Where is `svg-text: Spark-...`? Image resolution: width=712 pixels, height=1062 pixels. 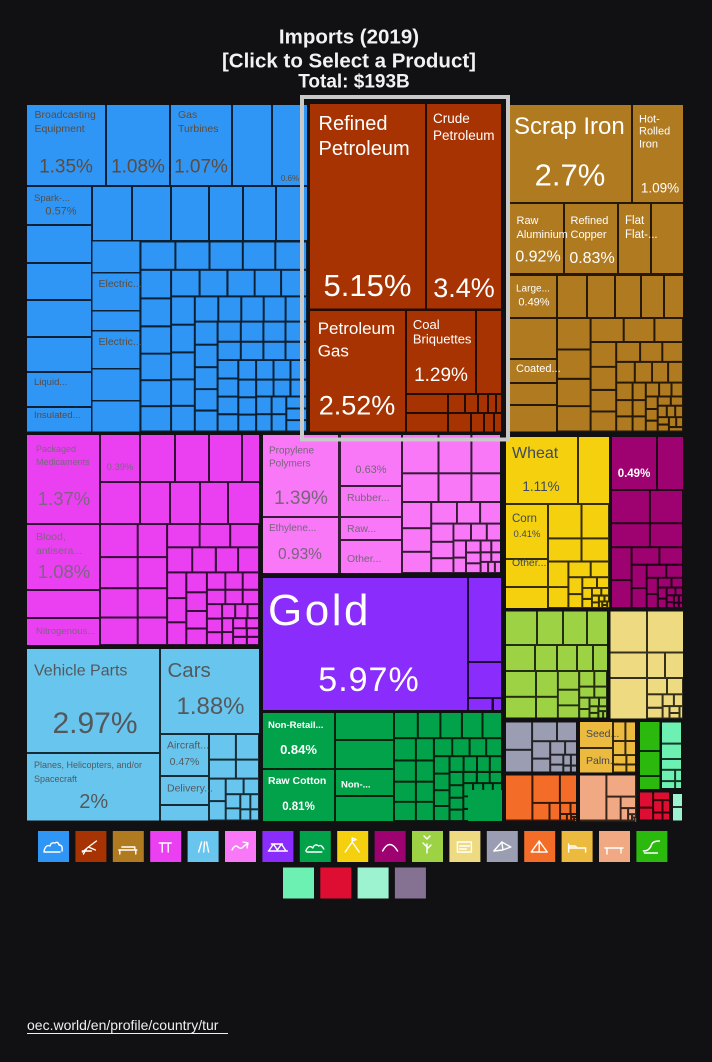
svg-text: Spark-... is located at coordinates (52, 198).